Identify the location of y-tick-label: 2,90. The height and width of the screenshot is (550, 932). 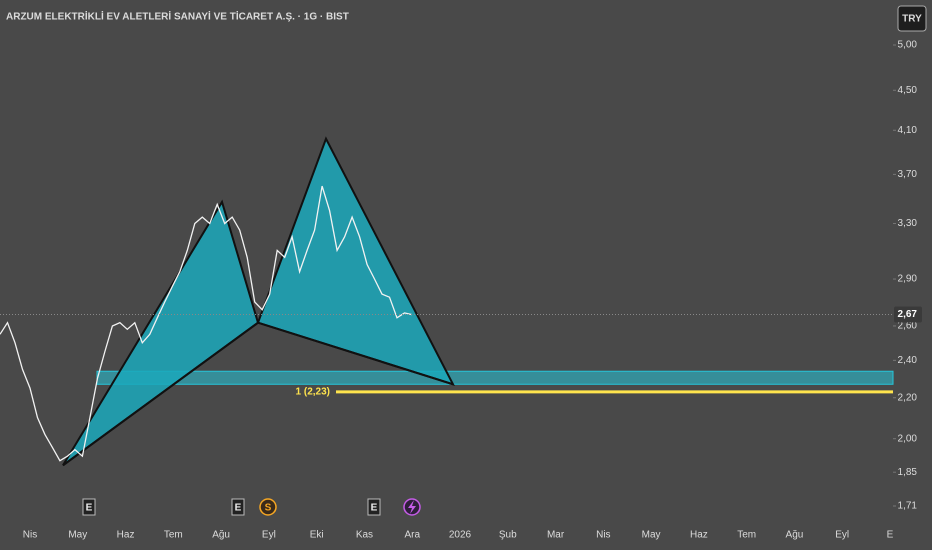
(908, 279).